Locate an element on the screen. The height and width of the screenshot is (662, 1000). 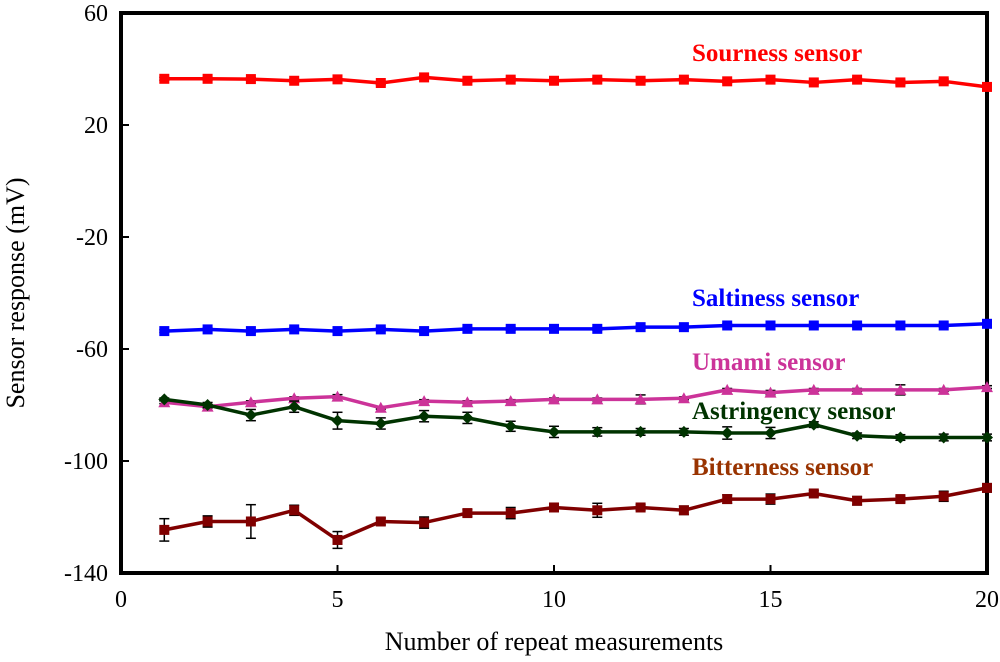
saltiness-sensor-label: Saltiness sensor is located at coordinates (775, 298).